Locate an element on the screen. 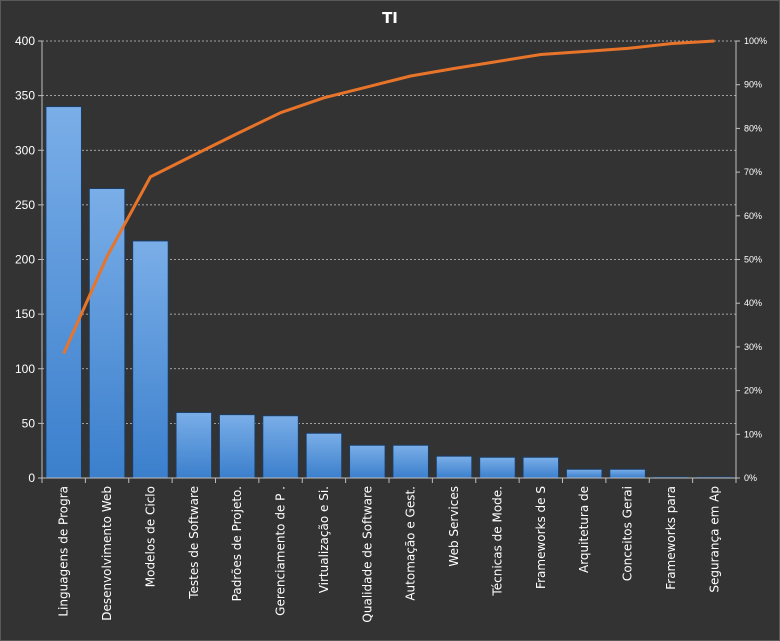 This screenshot has width=780, height=641. right-tick-label: 100% is located at coordinates (755, 41).